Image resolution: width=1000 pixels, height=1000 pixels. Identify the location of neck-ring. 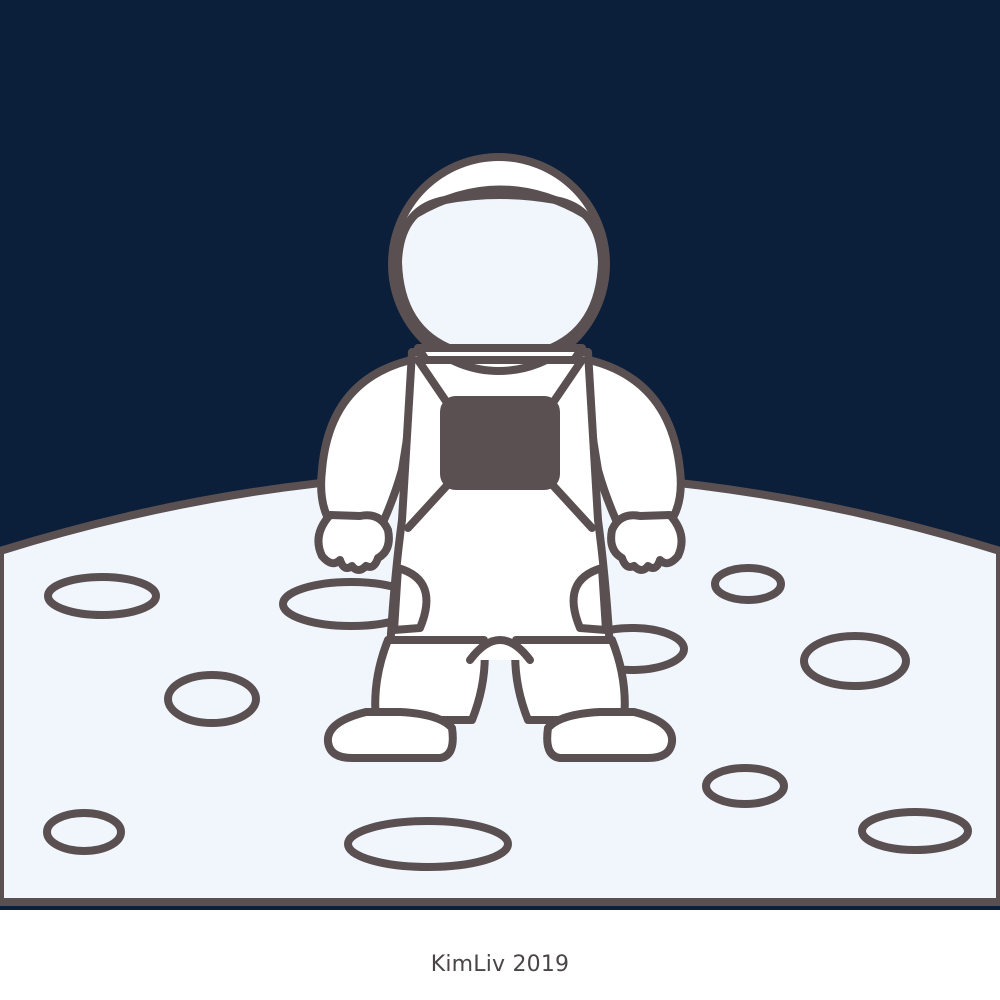
(500, 354).